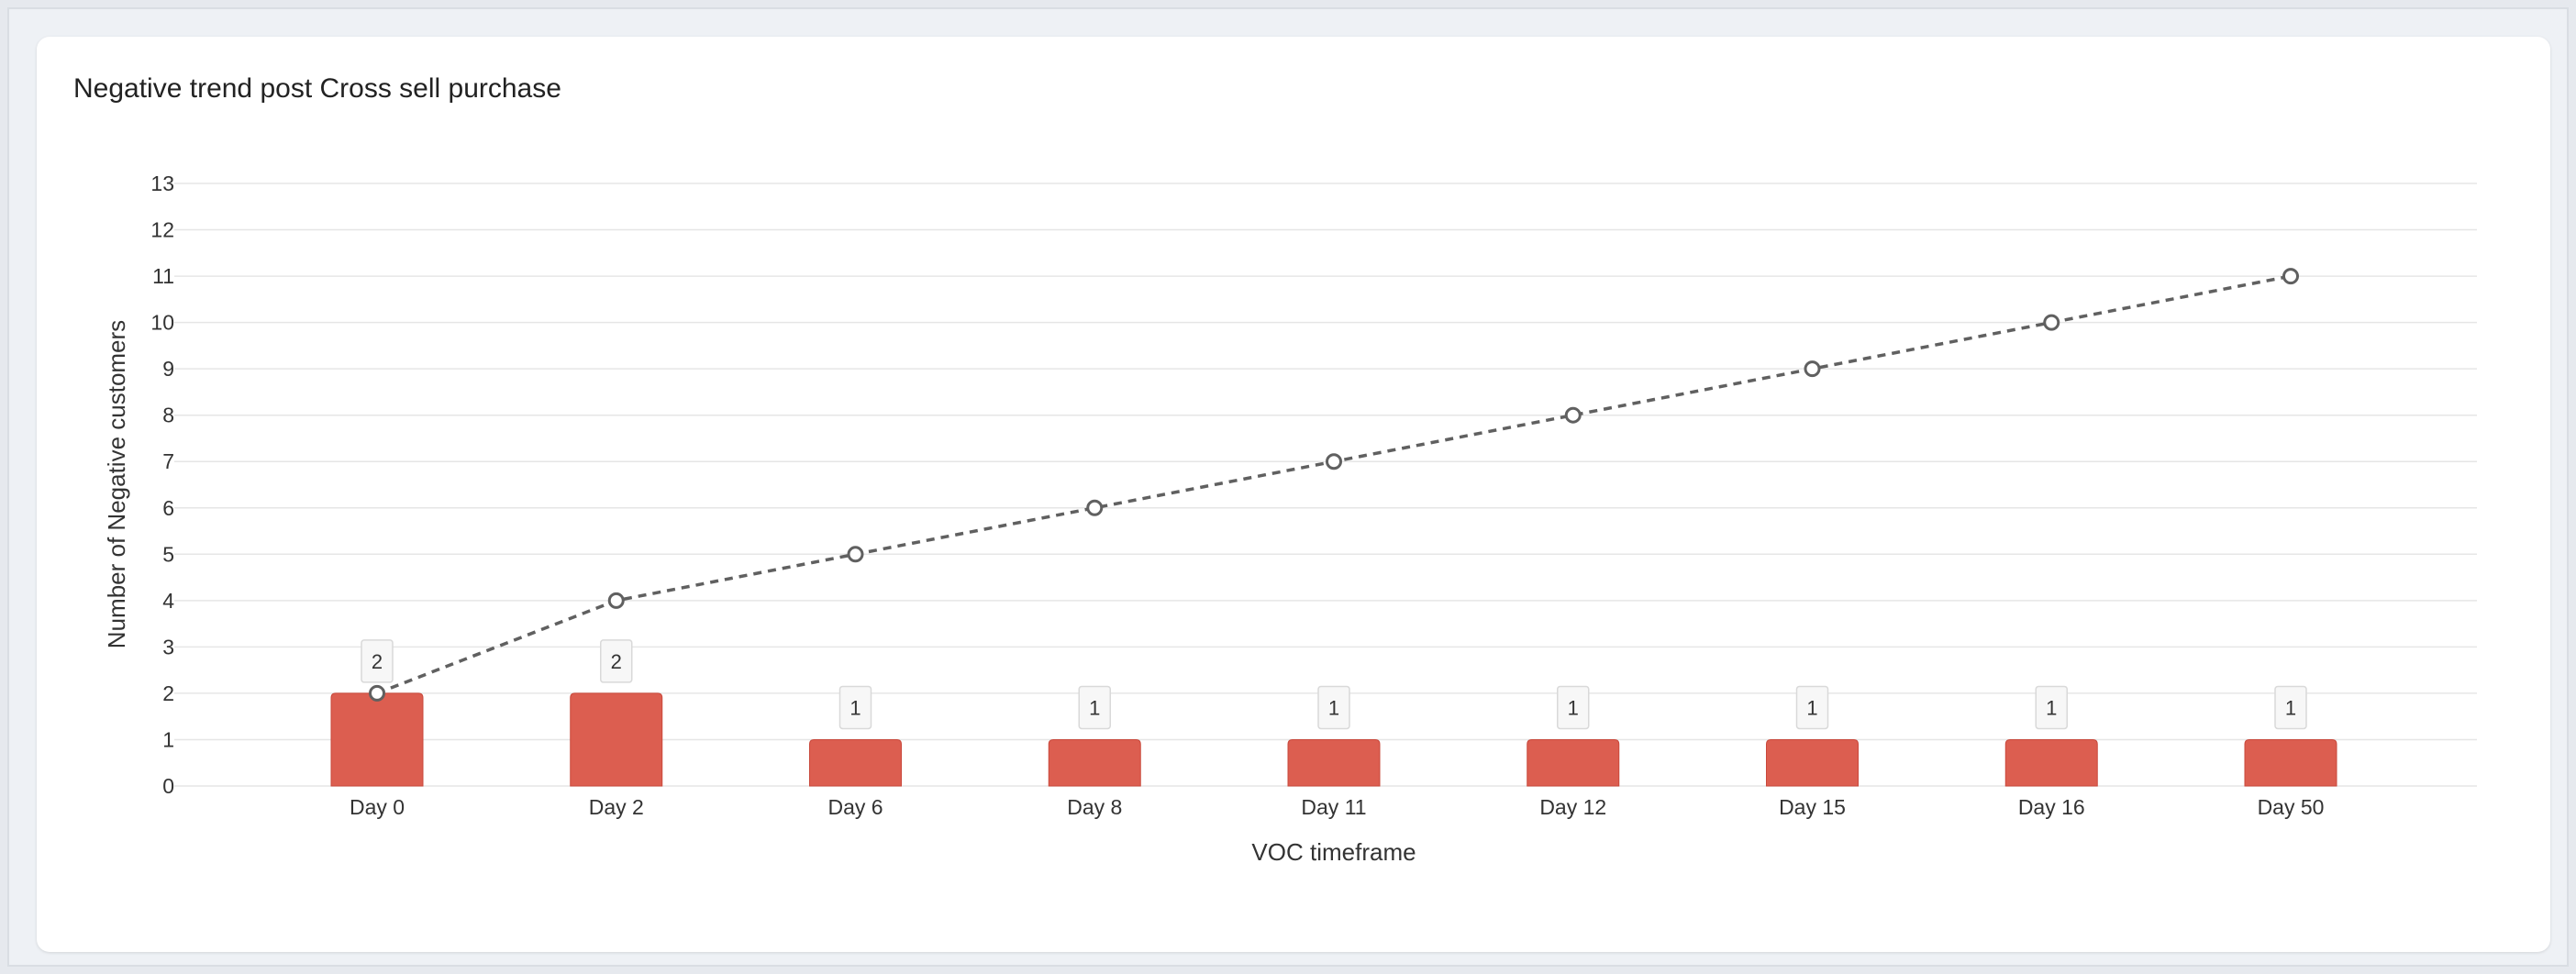 Image resolution: width=2576 pixels, height=974 pixels. I want to click on y-tick-label: 2, so click(168, 693).